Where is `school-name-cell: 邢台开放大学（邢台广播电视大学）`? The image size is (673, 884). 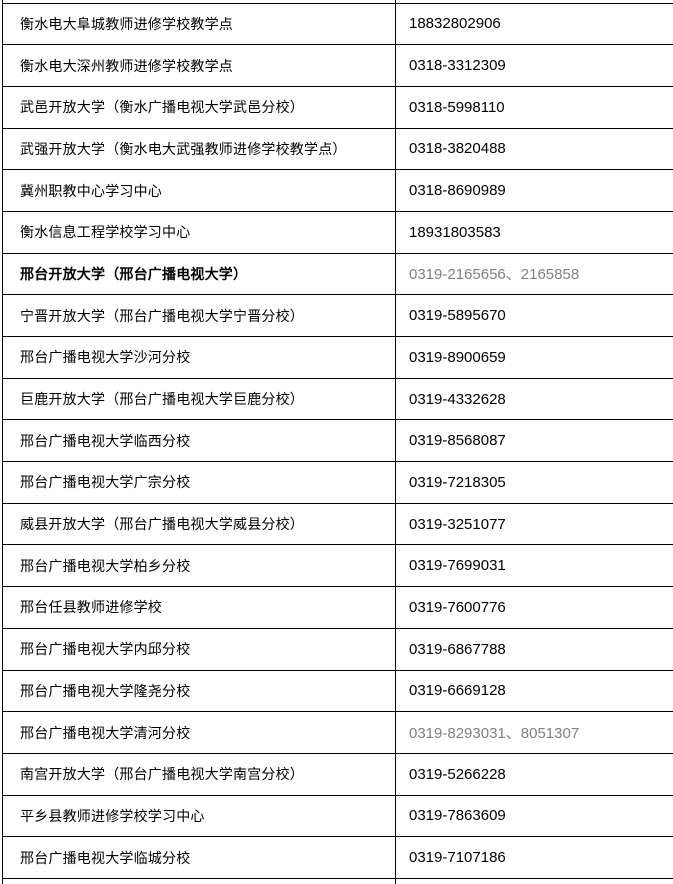
school-name-cell: 邢台开放大学（邢台广播电视大学） is located at coordinates (199, 274).